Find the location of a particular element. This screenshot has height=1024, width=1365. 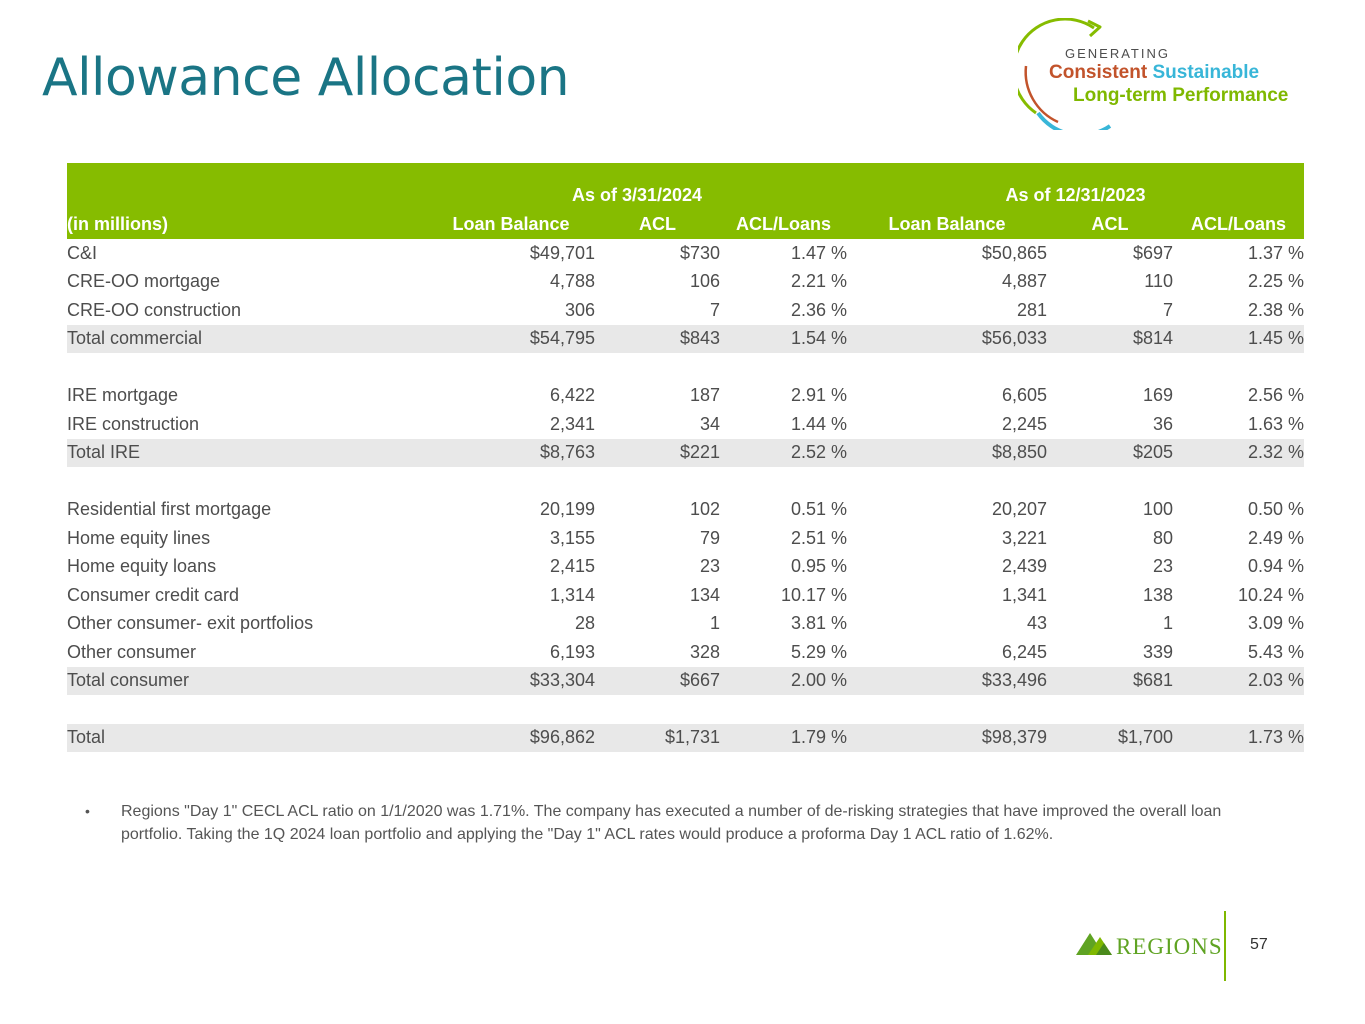

cell-value: 1,341 is located at coordinates (1024, 594).